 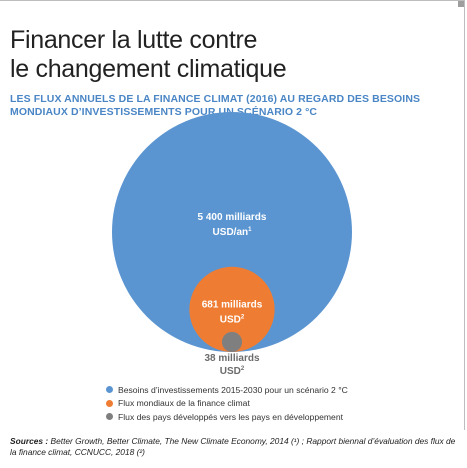 I want to click on bubble-world-climate-flows, so click(x=232, y=309).